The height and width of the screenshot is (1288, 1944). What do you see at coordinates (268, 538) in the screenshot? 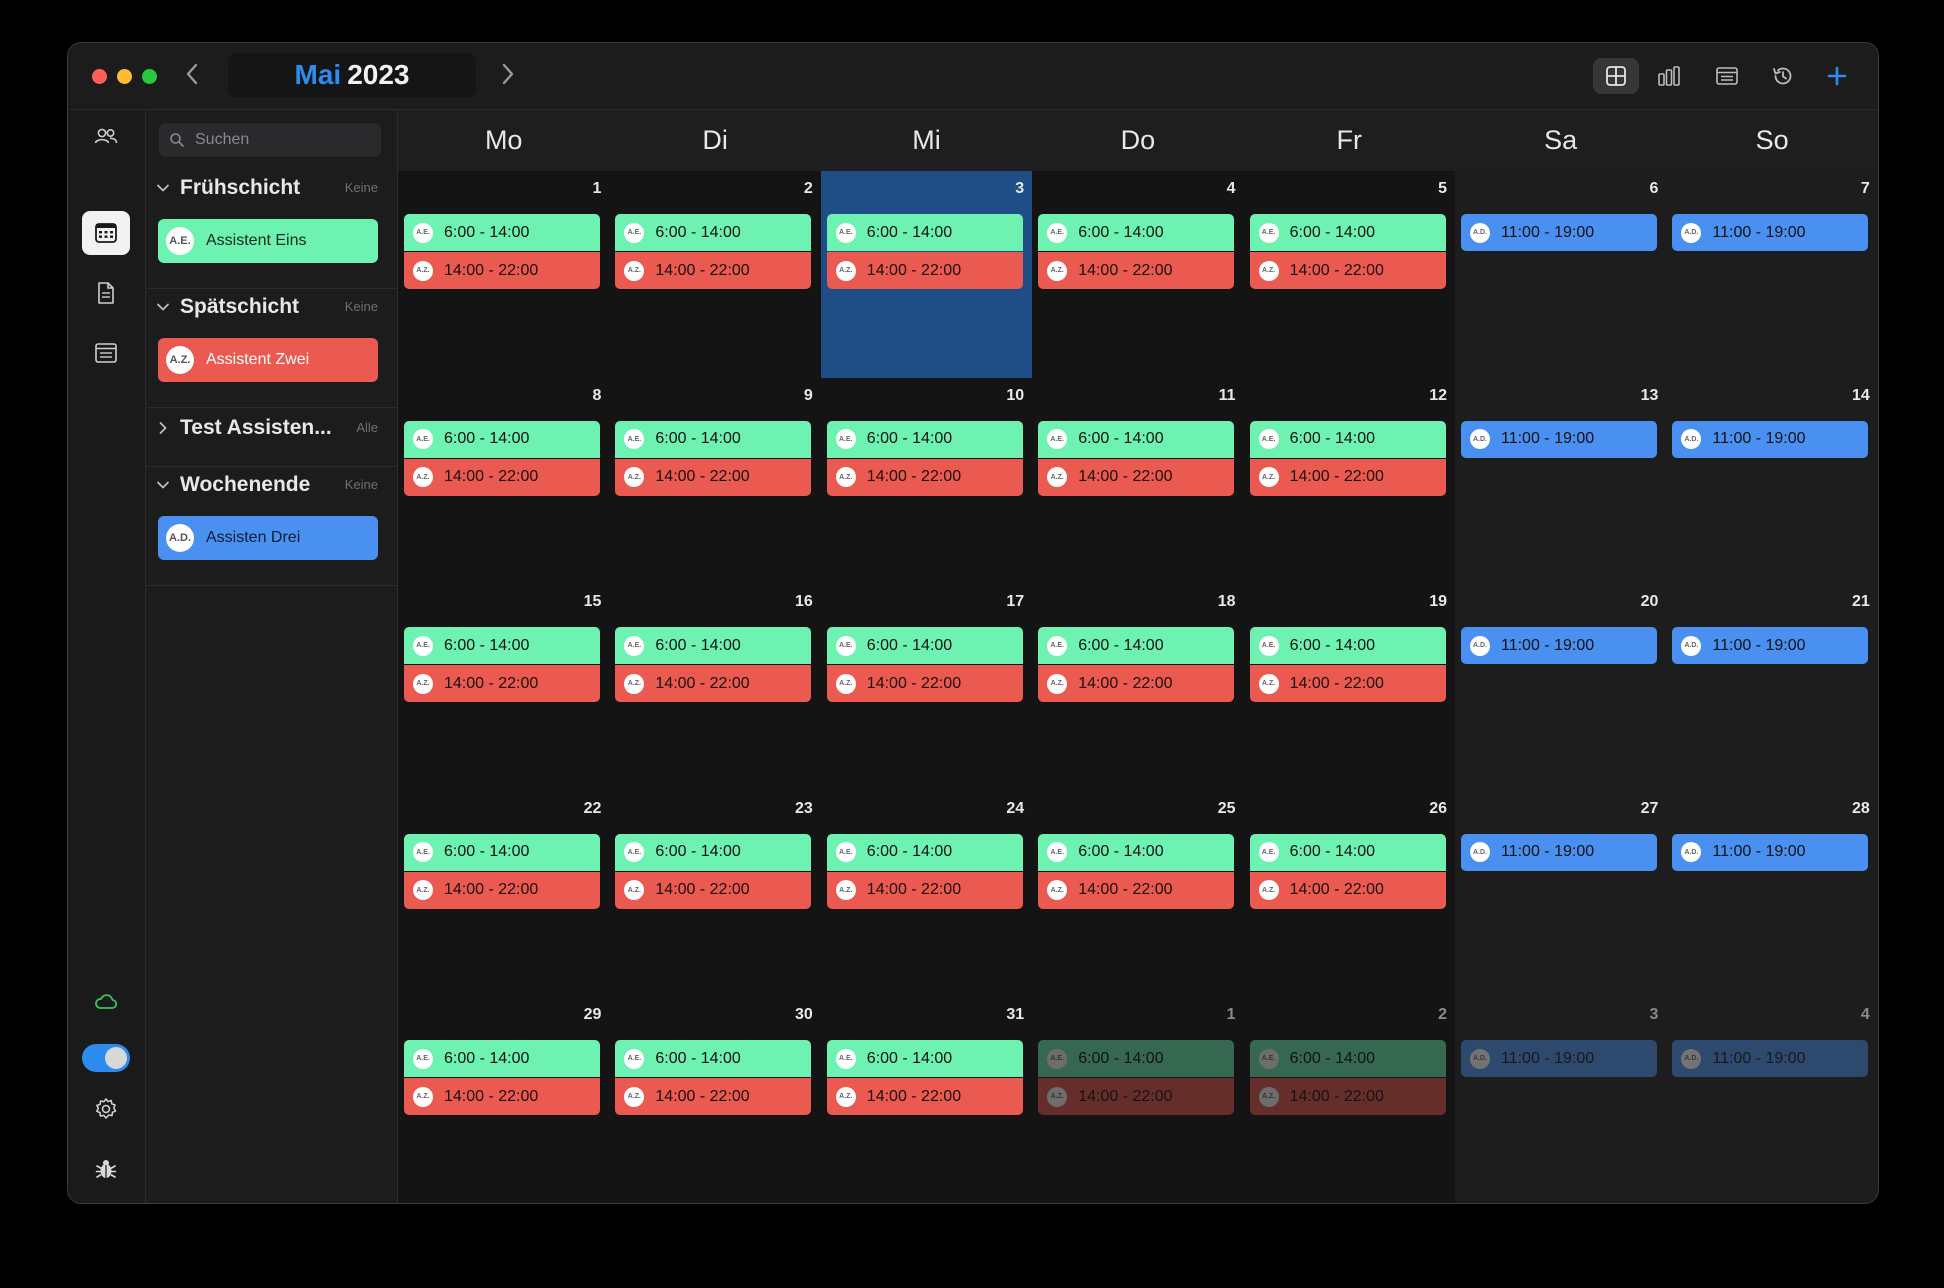
I see `member-assisten-drei: A.D. Assisten Drei` at bounding box center [268, 538].